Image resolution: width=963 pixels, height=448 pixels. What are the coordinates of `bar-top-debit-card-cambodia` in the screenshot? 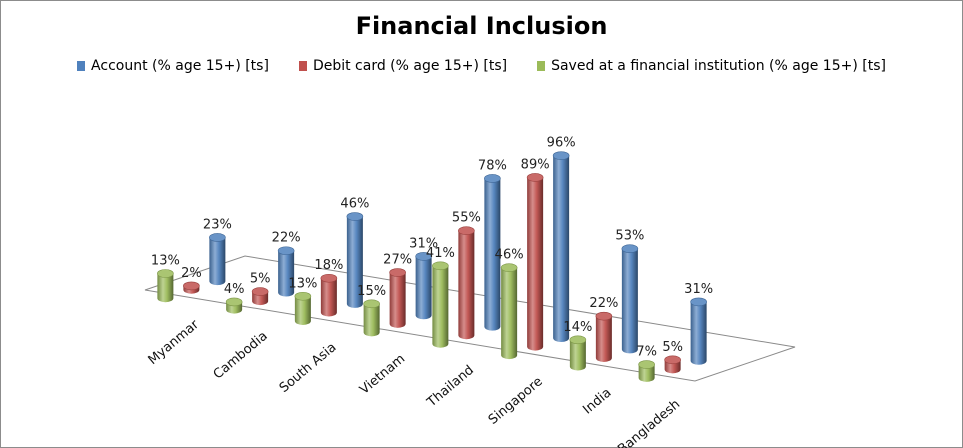 It's located at (260, 291).